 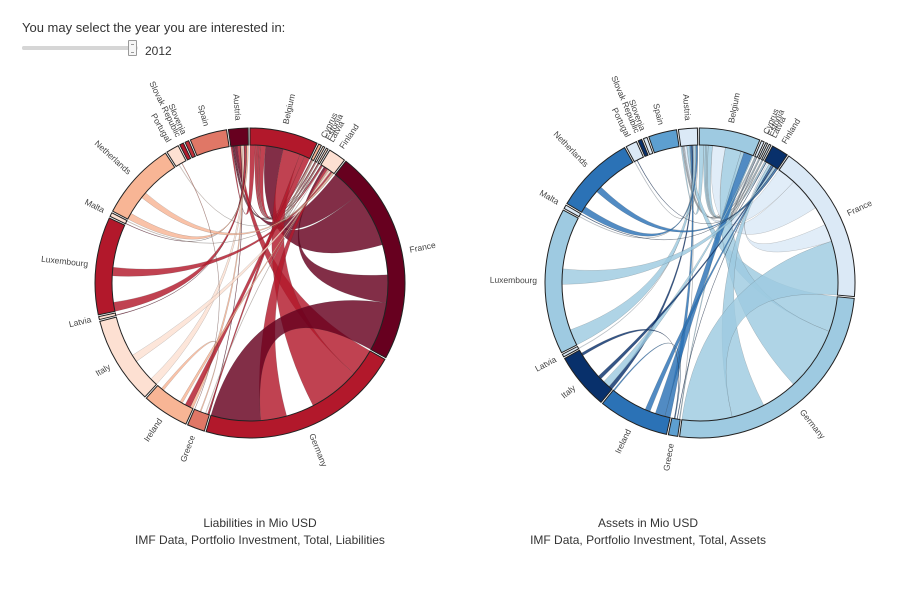 I want to click on assets-label-malta-13: Malta, so click(x=549, y=197).